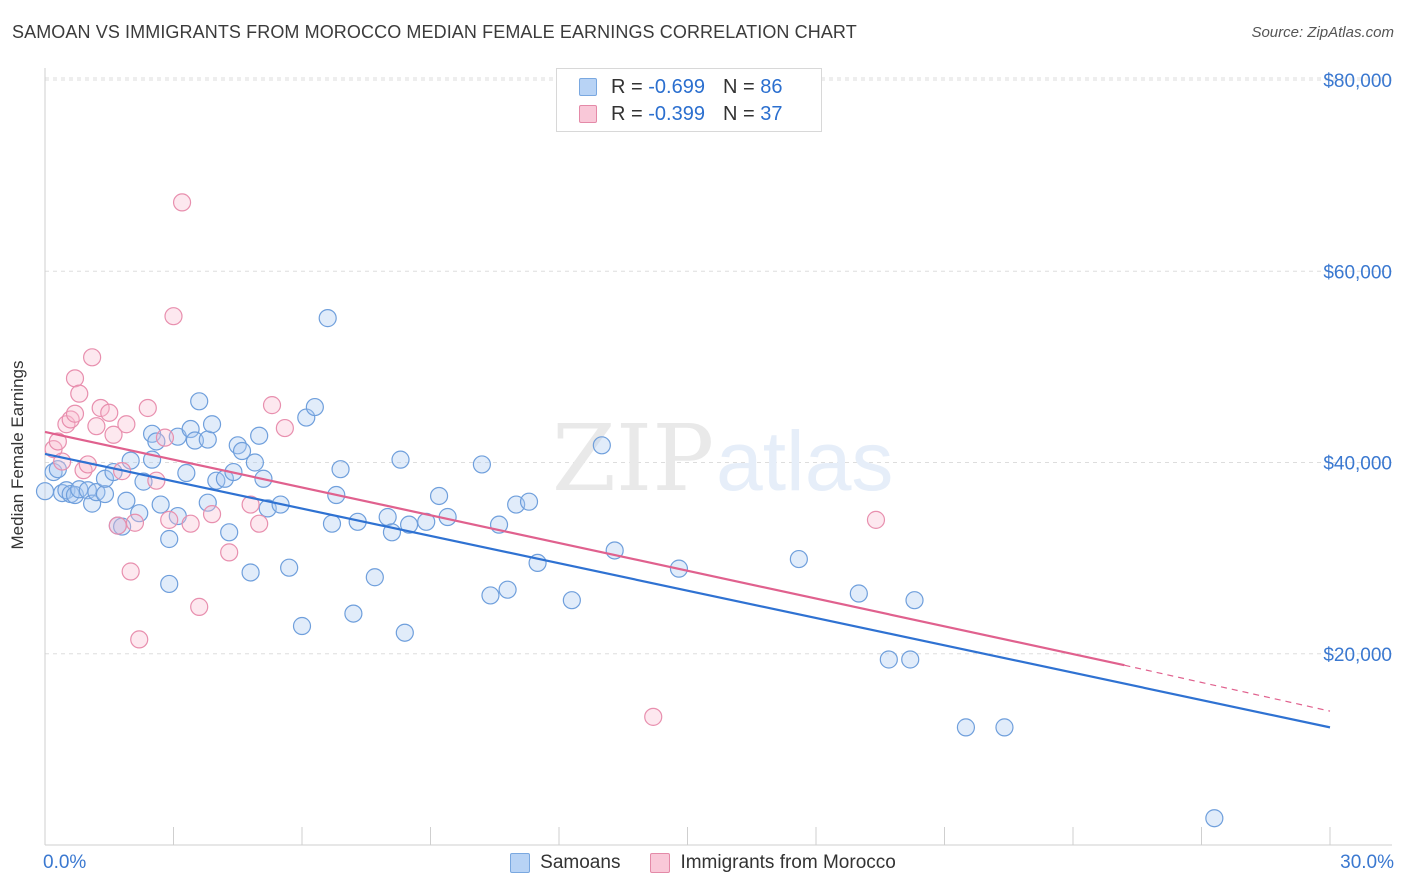 This screenshot has width=1406, height=892. Describe the element at coordinates (771, 86) in the screenshot. I see `legend-n-value: 86` at that location.